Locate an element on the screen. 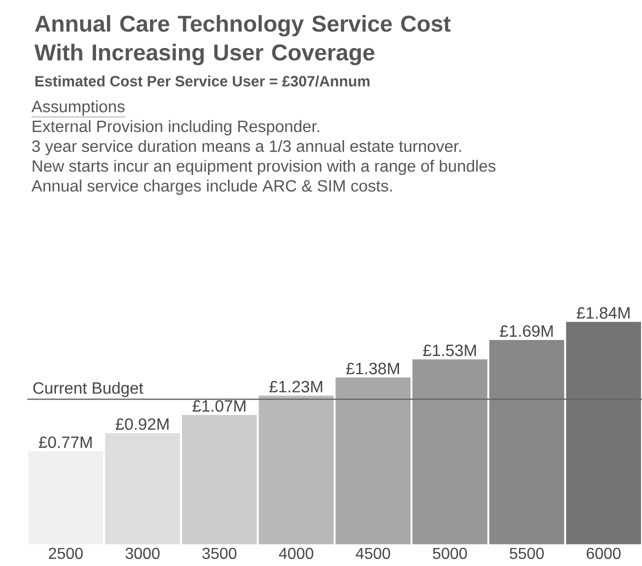  text: Annual service charges include ARC & SIM costs. is located at coordinates (212, 187).